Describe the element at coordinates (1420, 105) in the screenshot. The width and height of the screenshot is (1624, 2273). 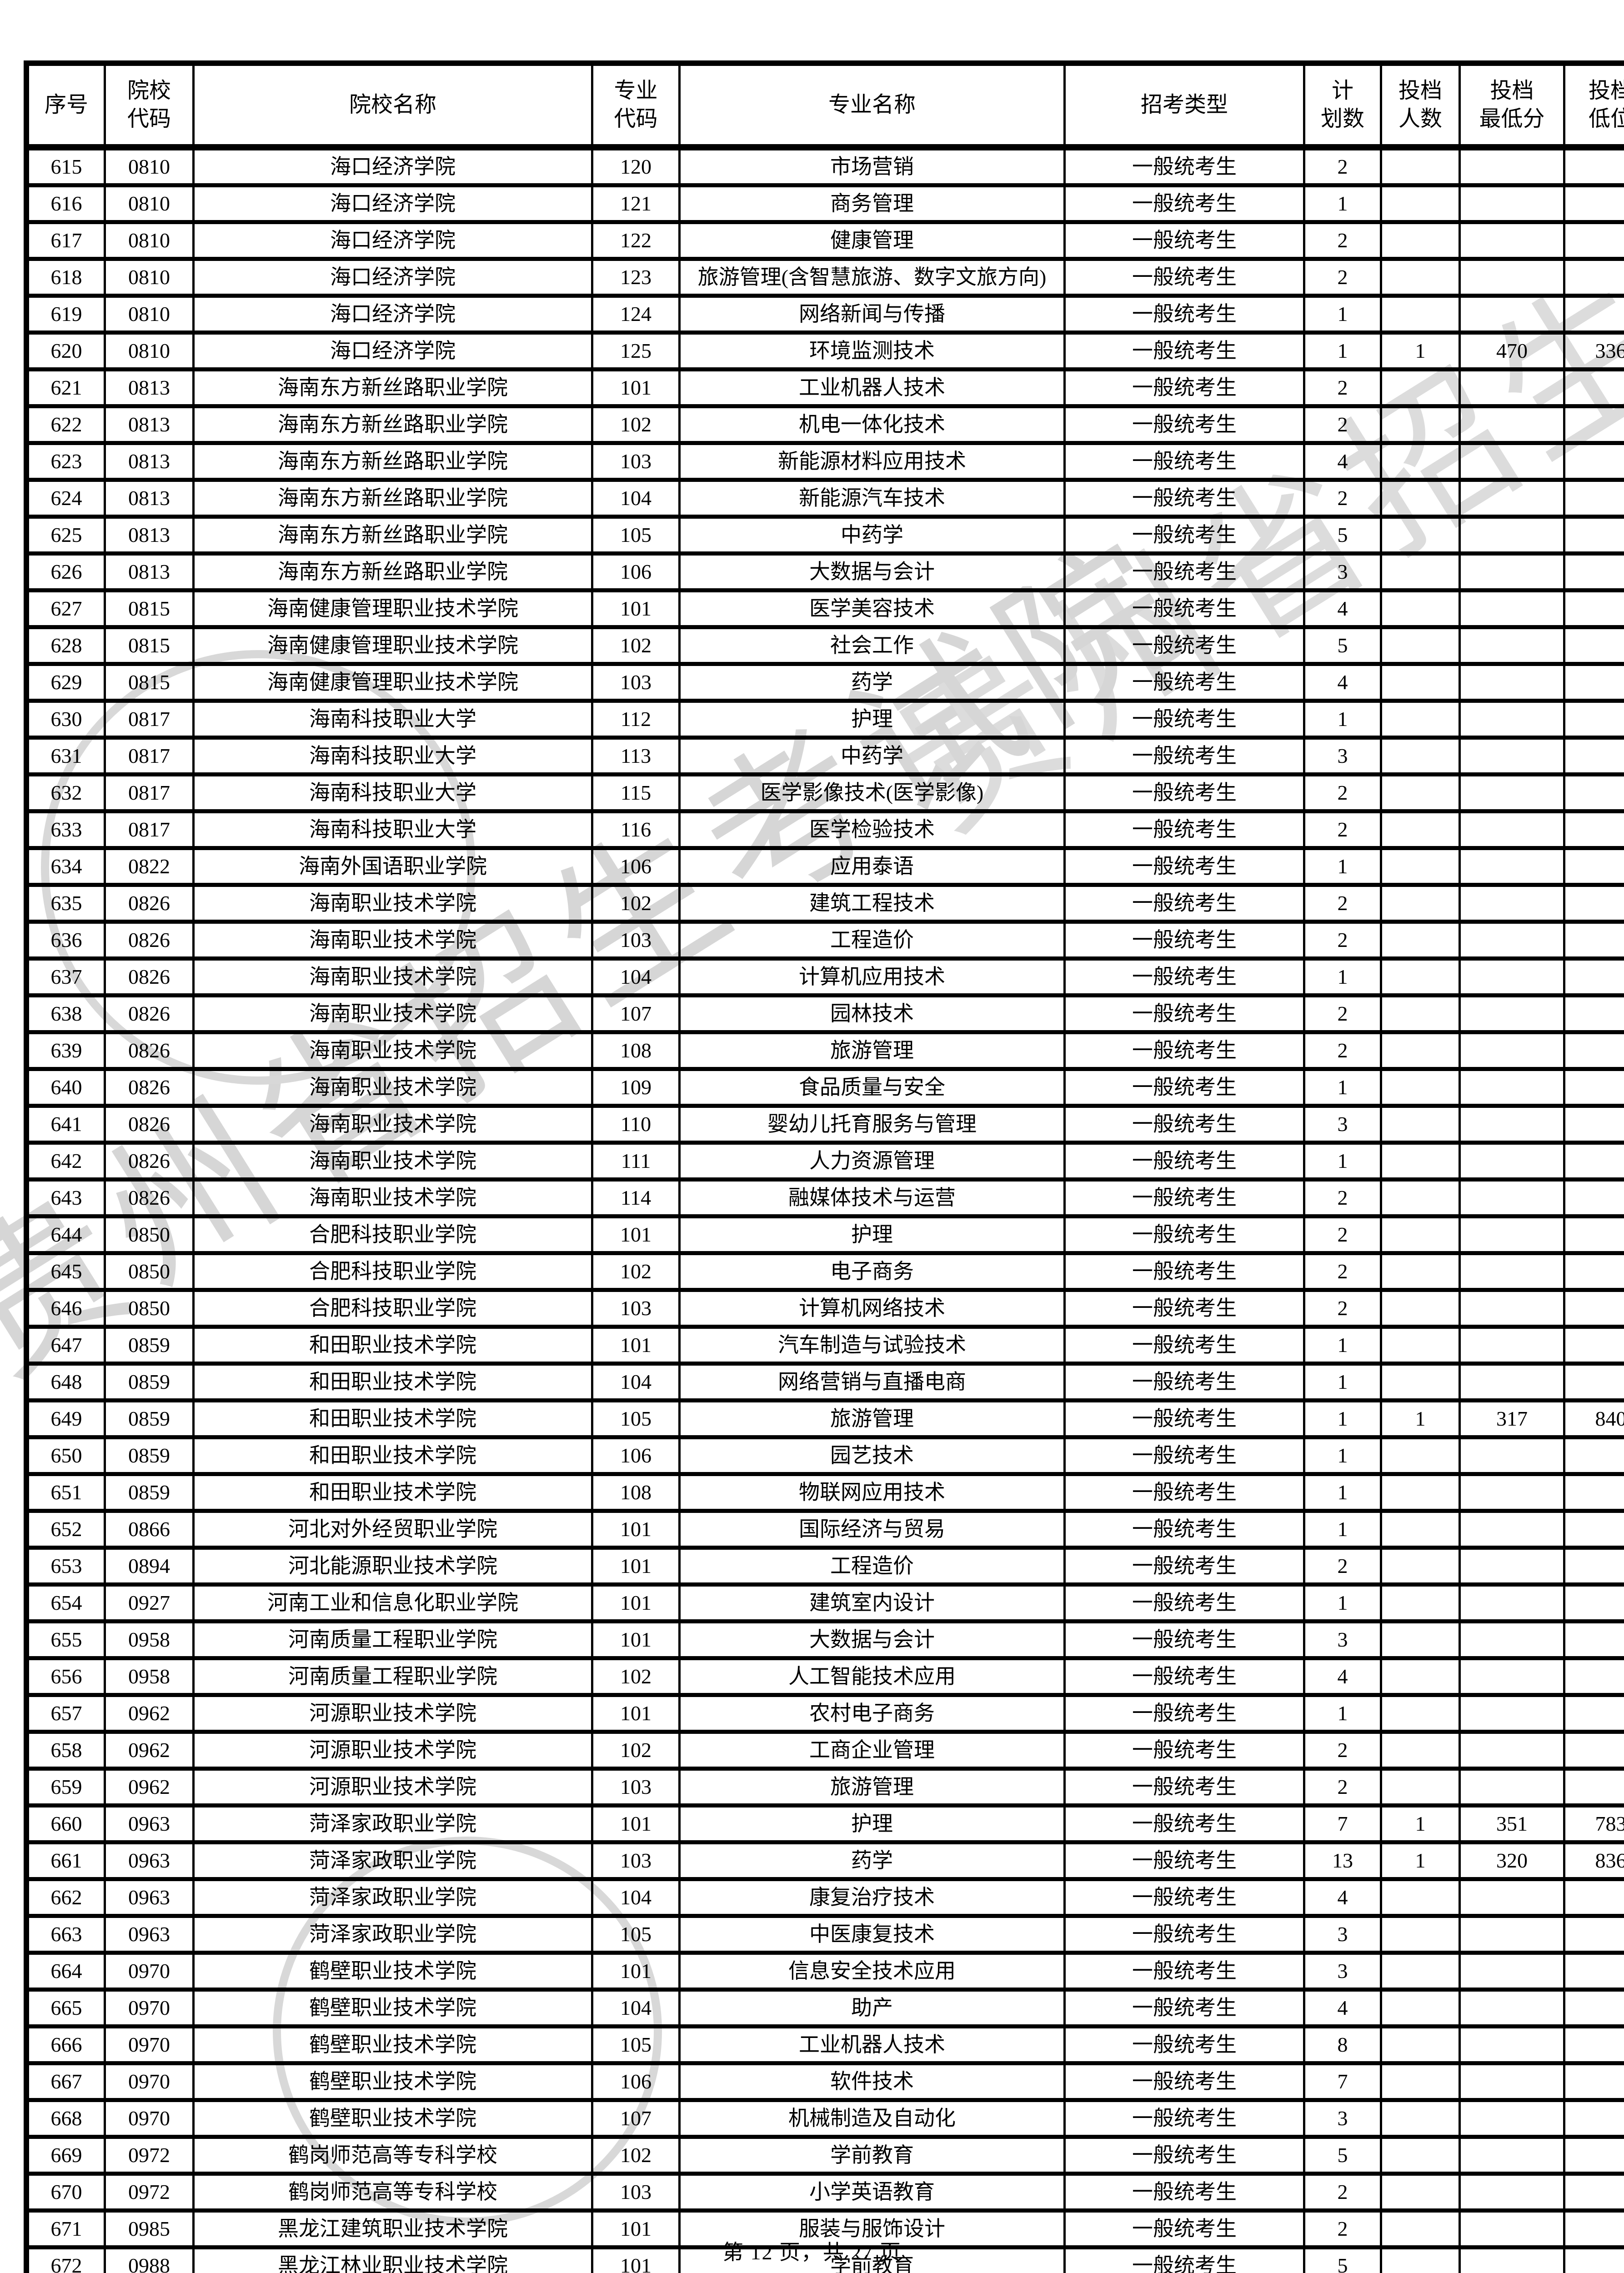
I see `column-header-filed-count: 投档 人数` at that location.